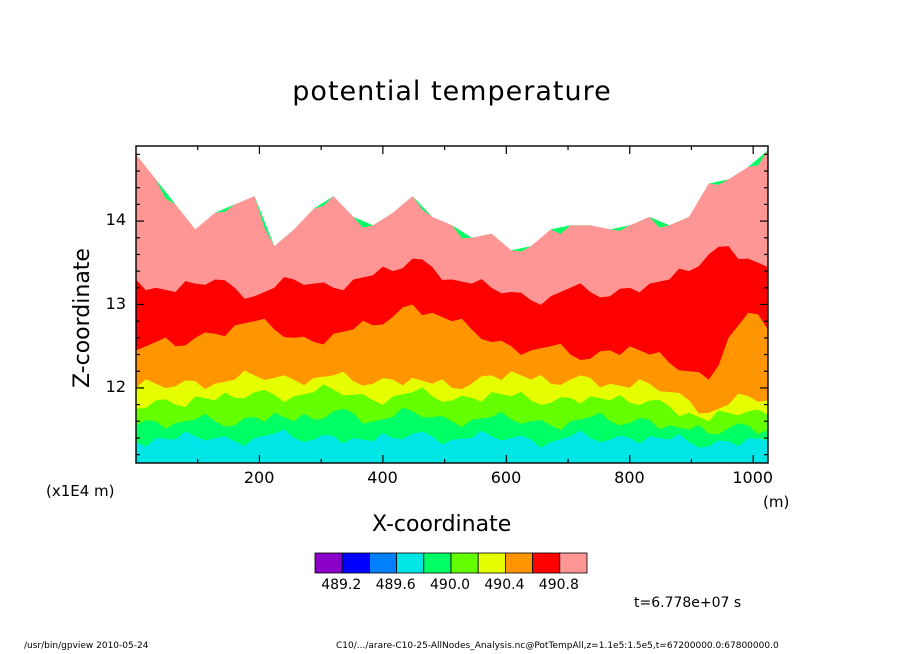 This screenshot has width=904, height=654. What do you see at coordinates (688, 603) in the screenshot?
I see `time-label: t=6.778e+07 s` at bounding box center [688, 603].